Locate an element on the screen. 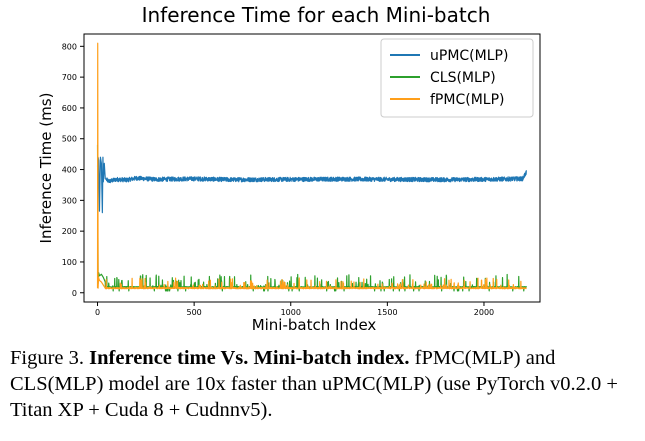  y-tick-label: 0 is located at coordinates (74, 293).